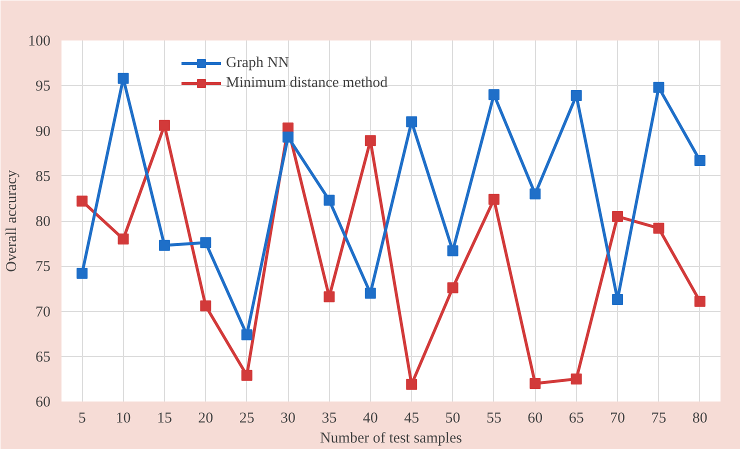 This screenshot has height=449, width=740. Describe the element at coordinates (618, 418) in the screenshot. I see `x-tick-label: 70` at that location.